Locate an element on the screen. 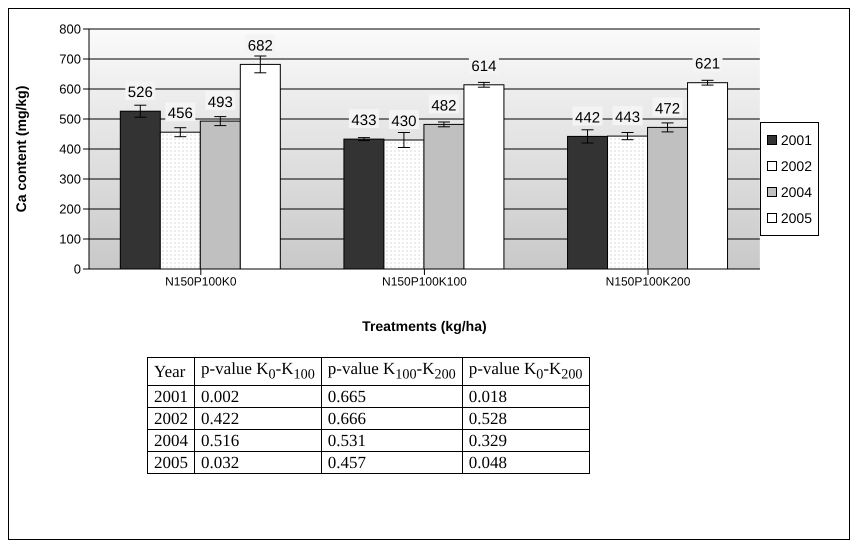 This screenshot has height=557, width=864. data-label: 482 is located at coordinates (443, 105).